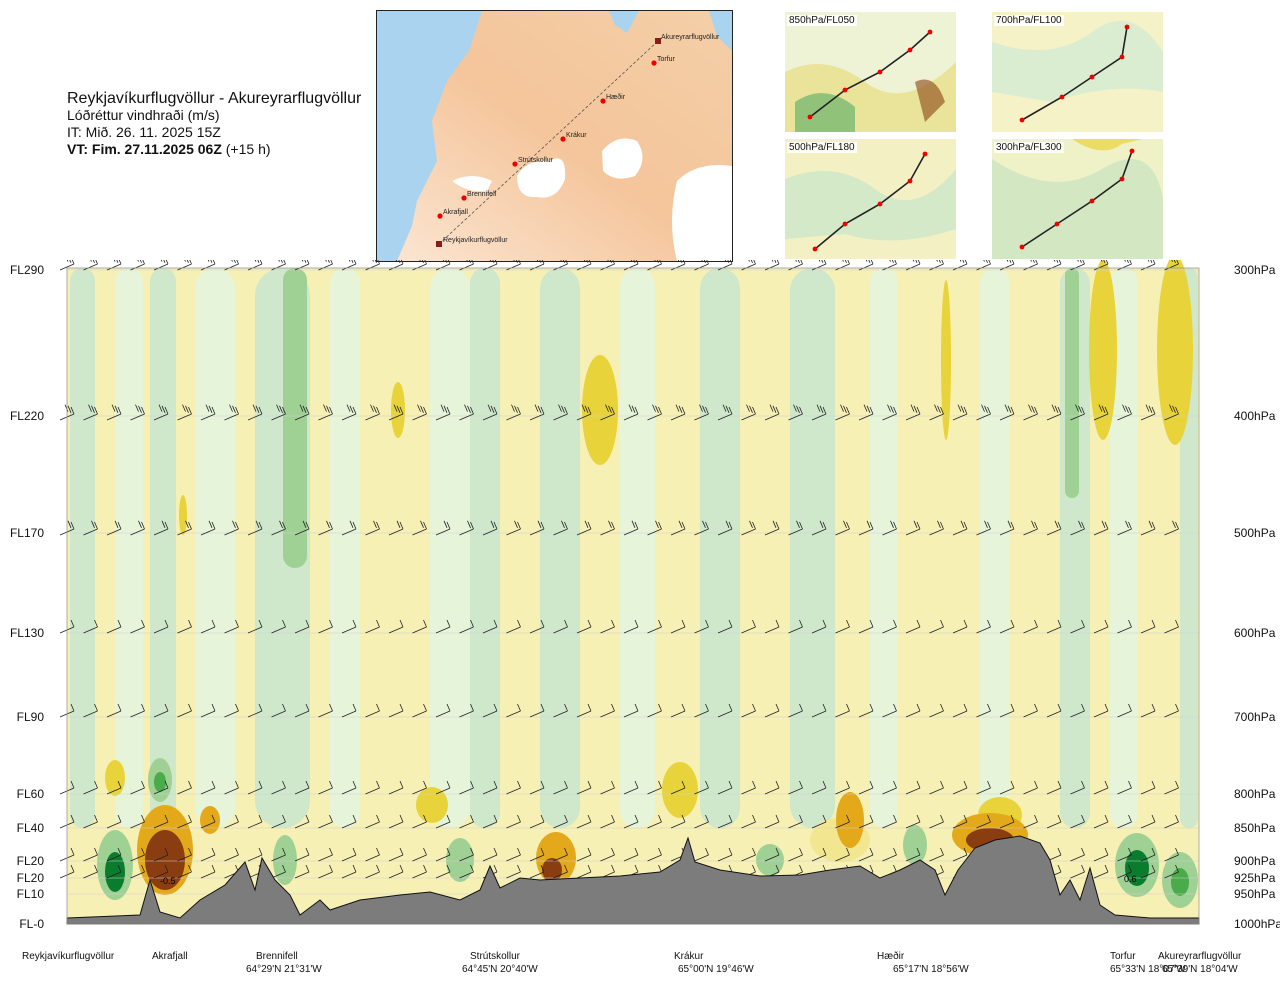 The image size is (1280, 986). What do you see at coordinates (1077, 72) in the screenshot?
I see `thumb-700hpa: 700hPa/FL100` at bounding box center [1077, 72].